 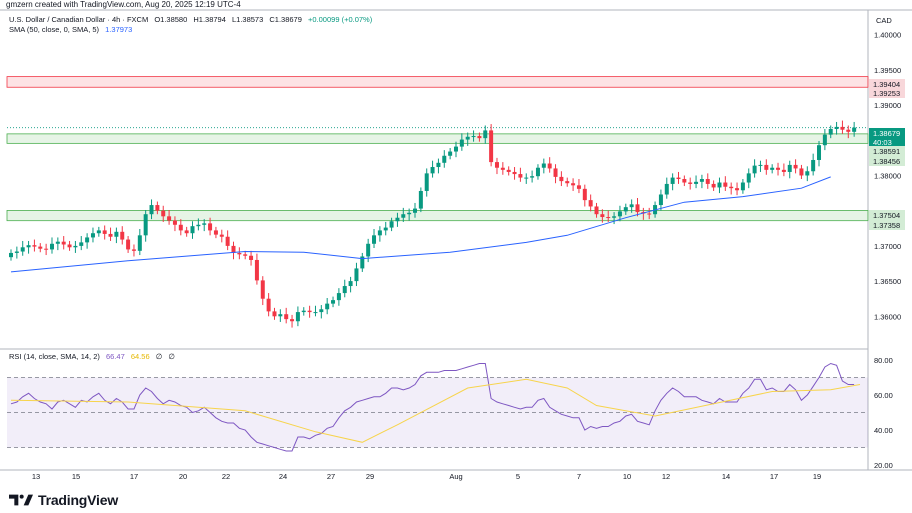 What do you see at coordinates (887, 151) in the screenshot?
I see `price-tag: 1.38591` at bounding box center [887, 151].